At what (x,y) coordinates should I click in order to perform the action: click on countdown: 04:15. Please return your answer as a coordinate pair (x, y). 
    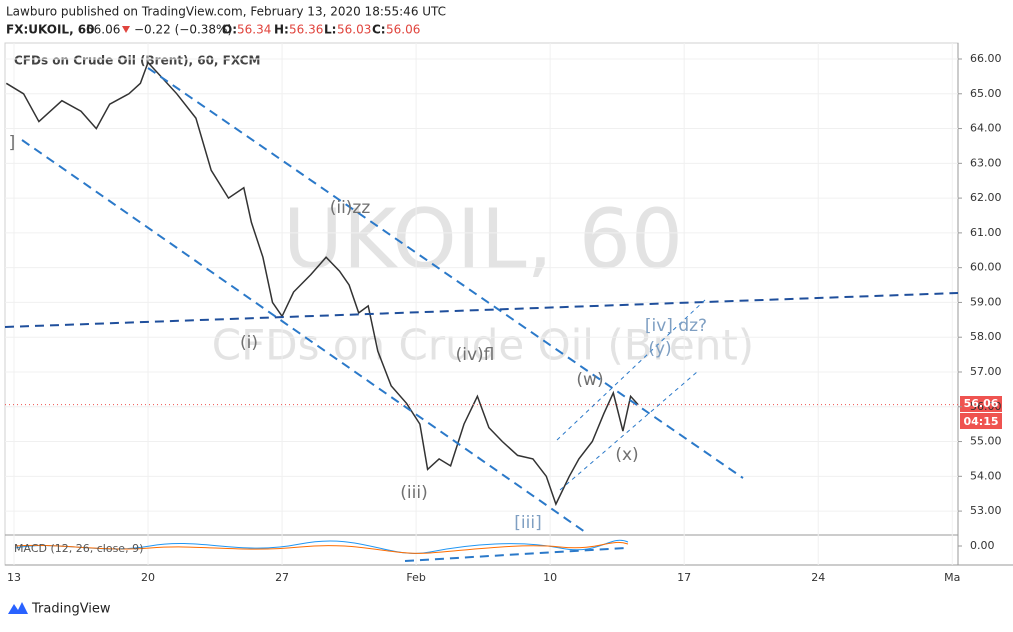
    Looking at the image, I should click on (980, 421).